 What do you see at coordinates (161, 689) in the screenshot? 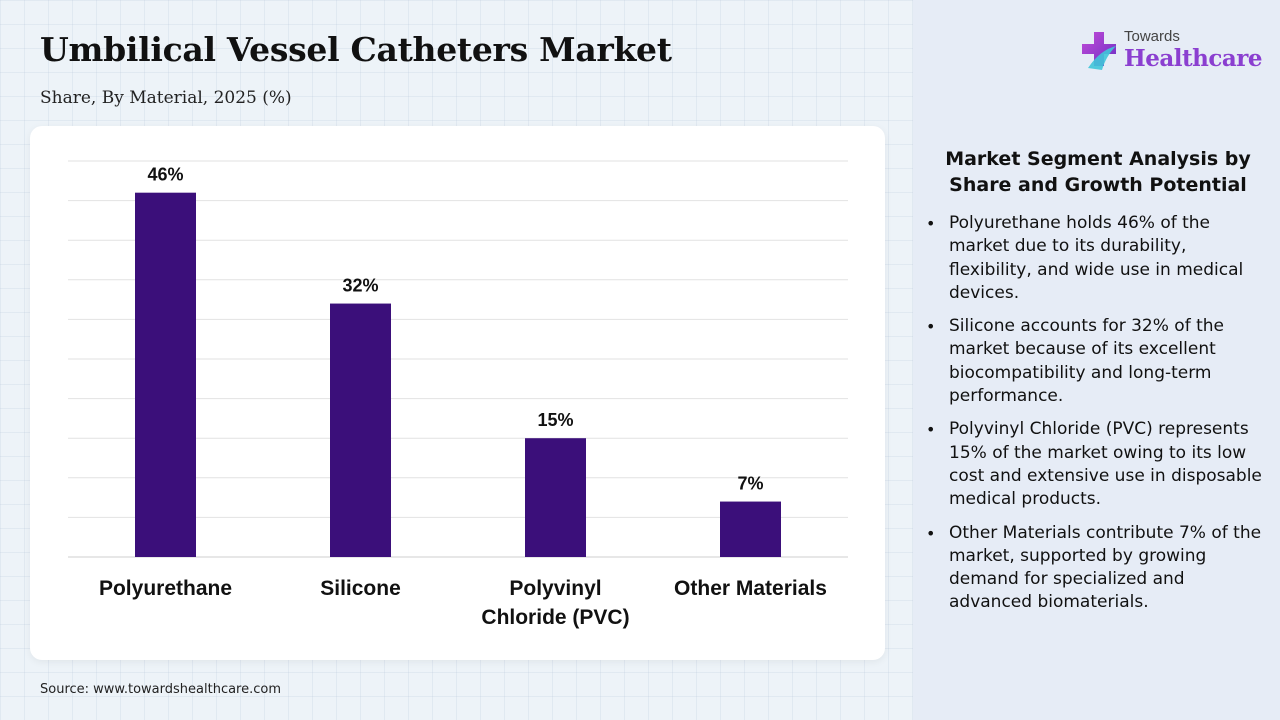
I see `source-note: Source: www.towardshealthcare.com` at bounding box center [161, 689].